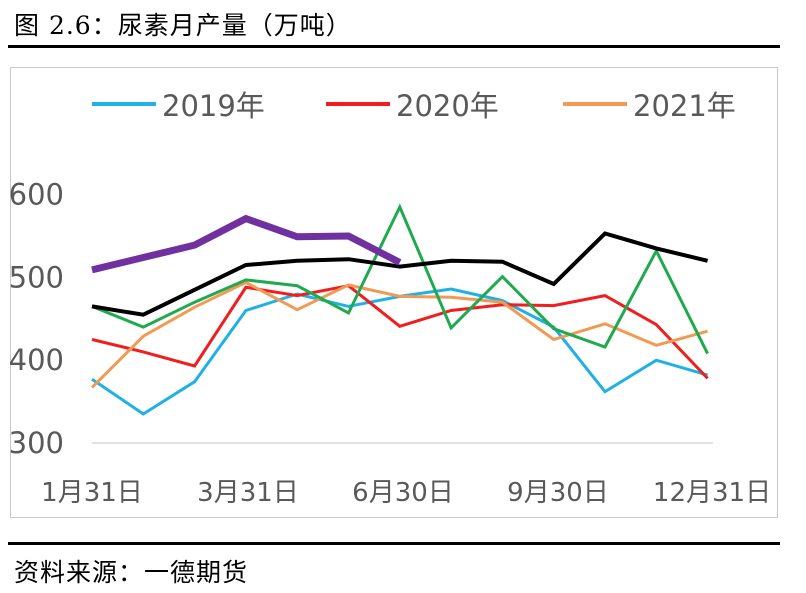 The height and width of the screenshot is (593, 806). I want to click on source-note: 资料来源：一德期货, so click(131, 572).